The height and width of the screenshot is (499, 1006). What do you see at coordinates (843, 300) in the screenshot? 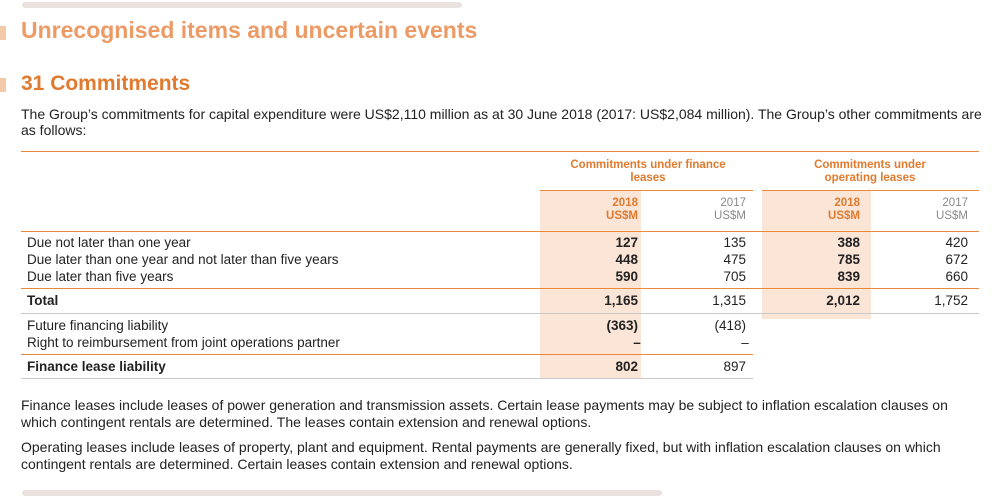
I see `cell-operating-2018: 2,012` at bounding box center [843, 300].